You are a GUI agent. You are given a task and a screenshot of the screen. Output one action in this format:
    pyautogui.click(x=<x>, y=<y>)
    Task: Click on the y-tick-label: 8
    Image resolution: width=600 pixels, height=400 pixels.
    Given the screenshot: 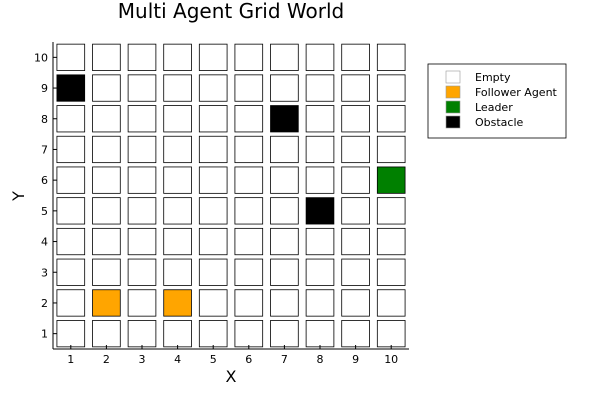 What is the action you would take?
    pyautogui.click(x=44, y=119)
    